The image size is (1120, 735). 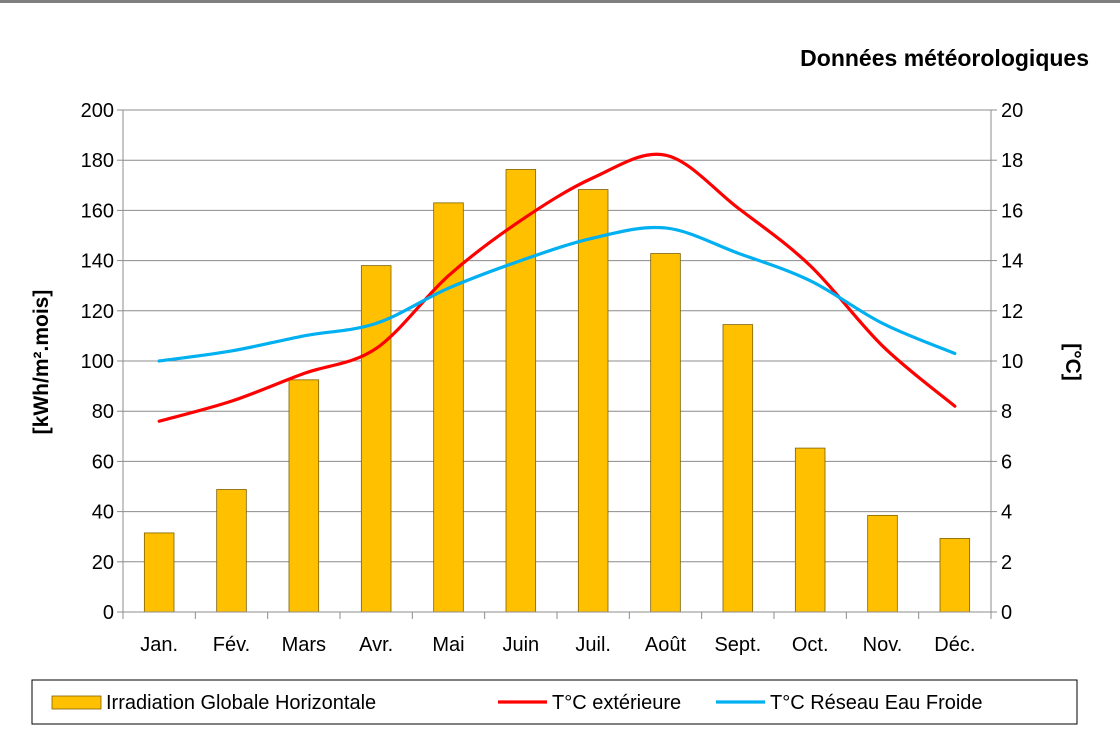 I want to click on y-tick-label: 140, so click(x=97, y=262).